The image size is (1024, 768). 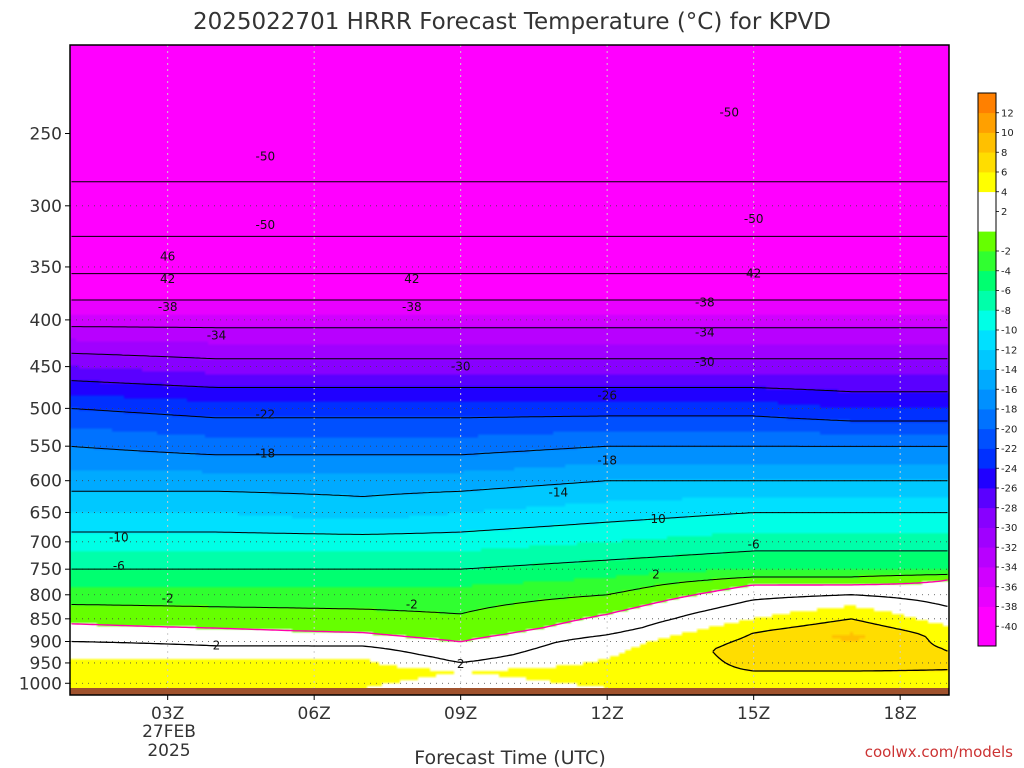 I want to click on contour-label: -26, so click(x=607, y=395).